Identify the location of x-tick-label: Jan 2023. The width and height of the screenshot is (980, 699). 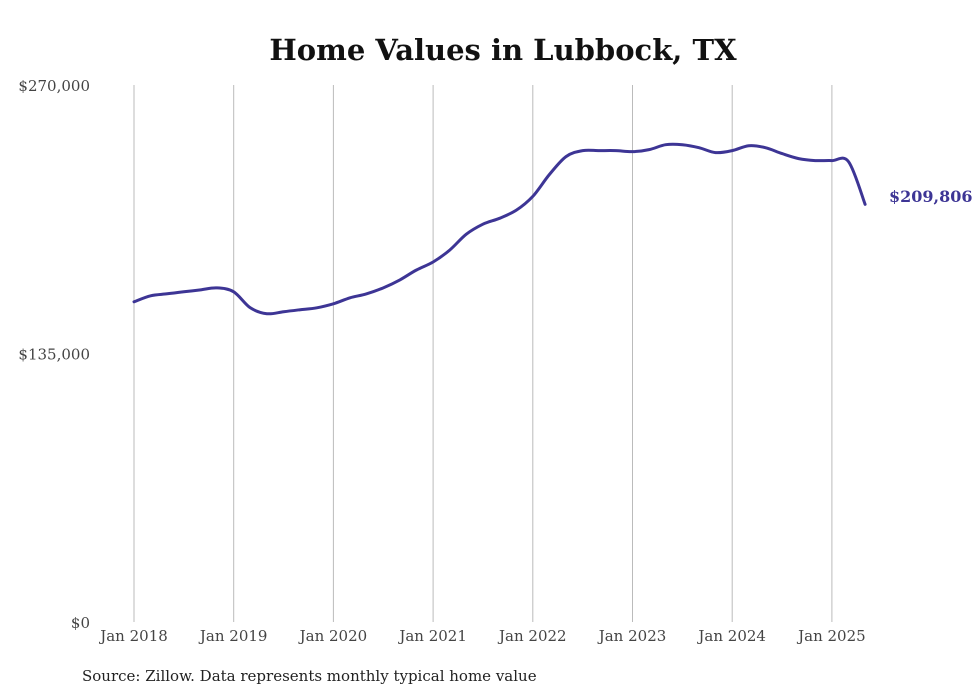
(632, 636).